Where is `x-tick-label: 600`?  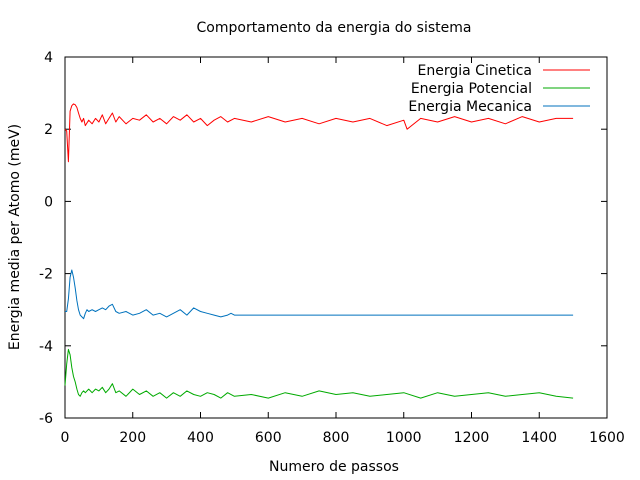 x-tick-label: 600 is located at coordinates (268, 438).